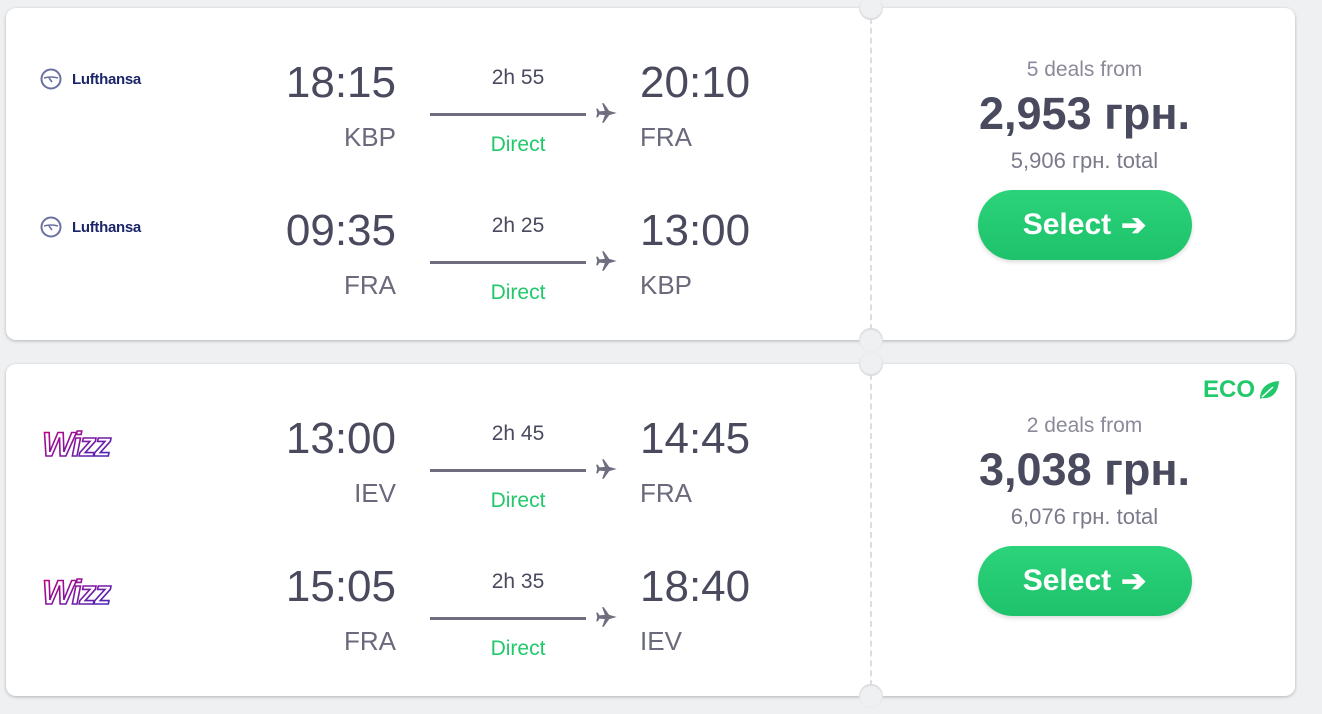 This screenshot has width=1322, height=714. What do you see at coordinates (1084, 69) in the screenshot?
I see `deals-count: 5 deals from` at bounding box center [1084, 69].